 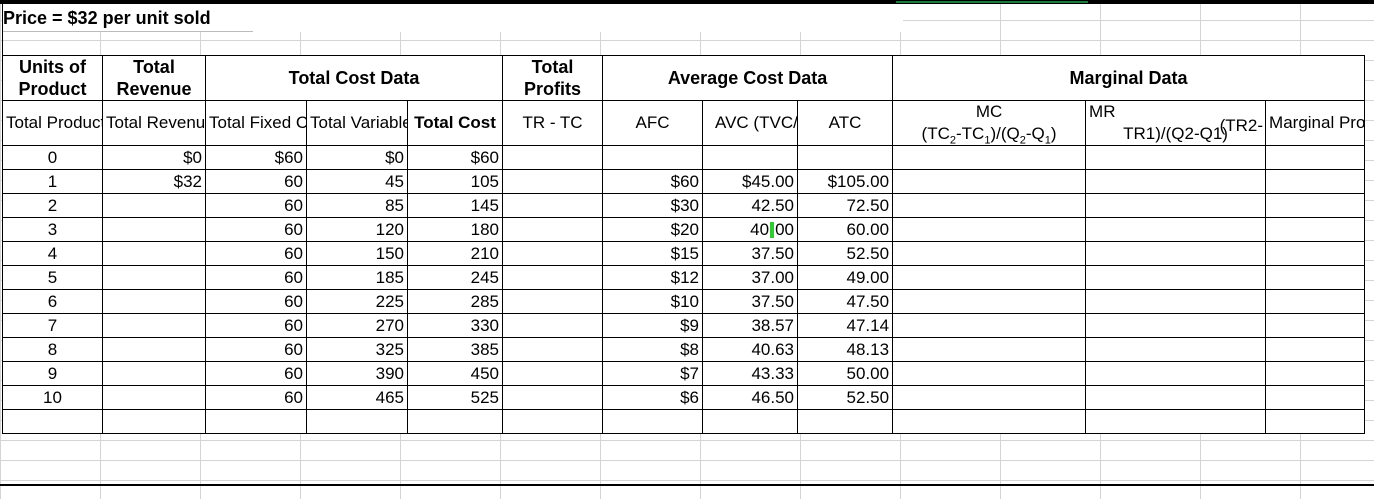 I want to click on cell-atc: 60.00, so click(x=845, y=229).